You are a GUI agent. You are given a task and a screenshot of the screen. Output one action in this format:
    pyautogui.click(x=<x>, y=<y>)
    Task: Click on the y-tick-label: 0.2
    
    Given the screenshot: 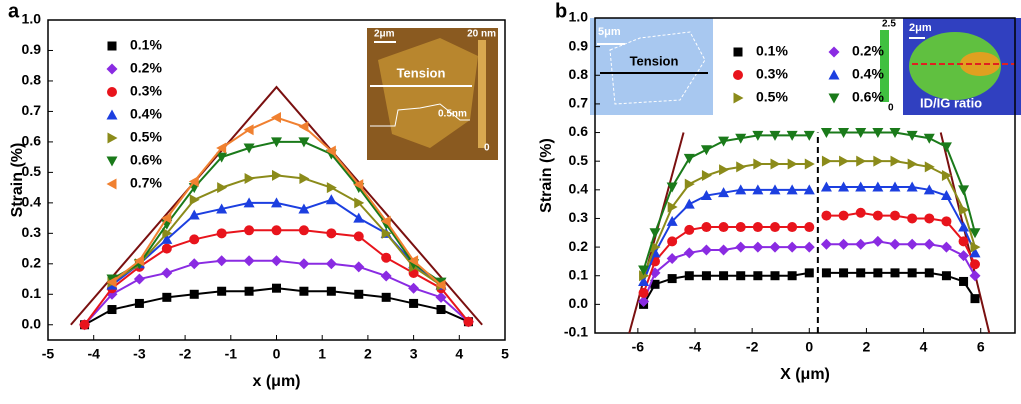 What is the action you would take?
    pyautogui.click(x=579, y=246)
    